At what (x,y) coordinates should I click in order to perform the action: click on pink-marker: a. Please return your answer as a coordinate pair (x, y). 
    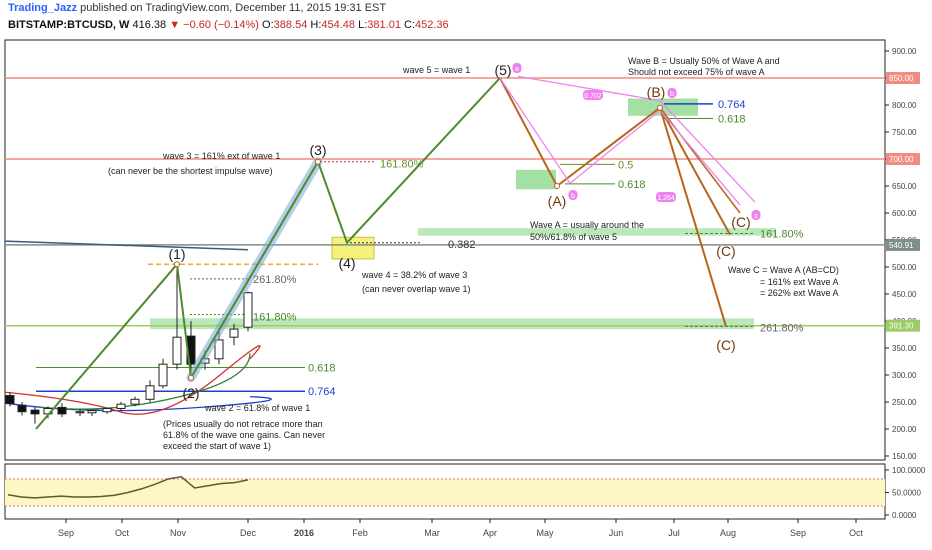
    Looking at the image, I should click on (517, 69).